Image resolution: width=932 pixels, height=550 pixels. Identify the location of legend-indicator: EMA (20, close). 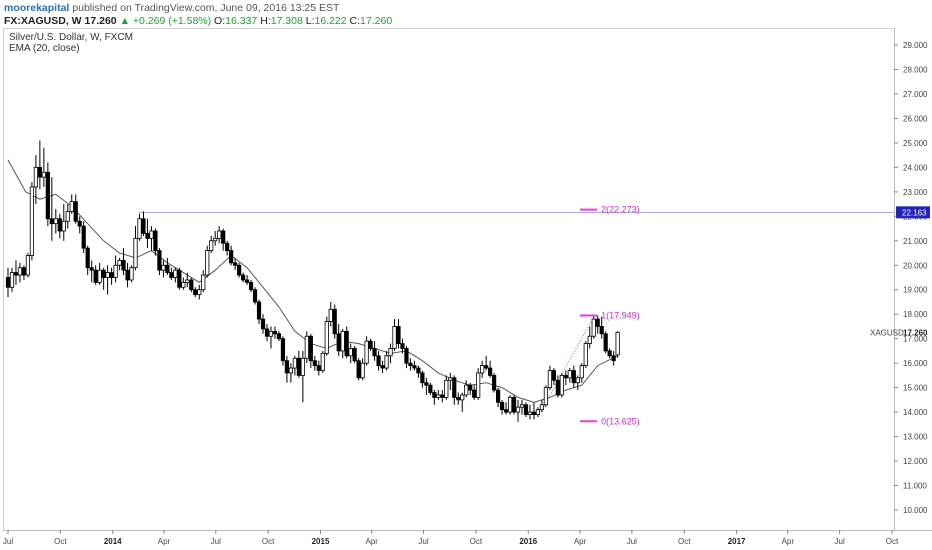
(44, 48).